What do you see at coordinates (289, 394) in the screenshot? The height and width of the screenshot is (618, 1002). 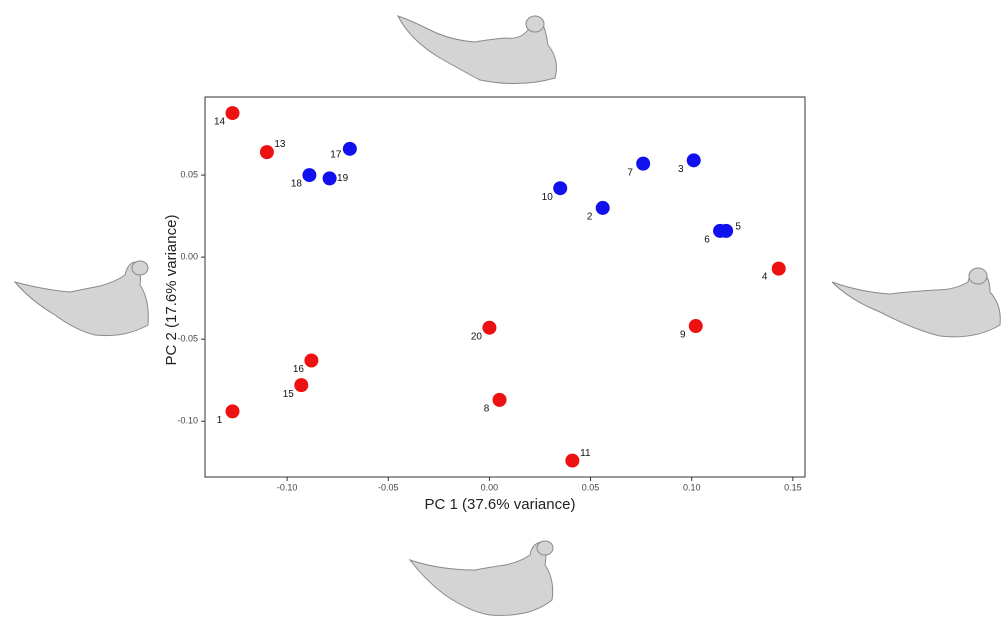 I see `point-label: 15` at bounding box center [289, 394].